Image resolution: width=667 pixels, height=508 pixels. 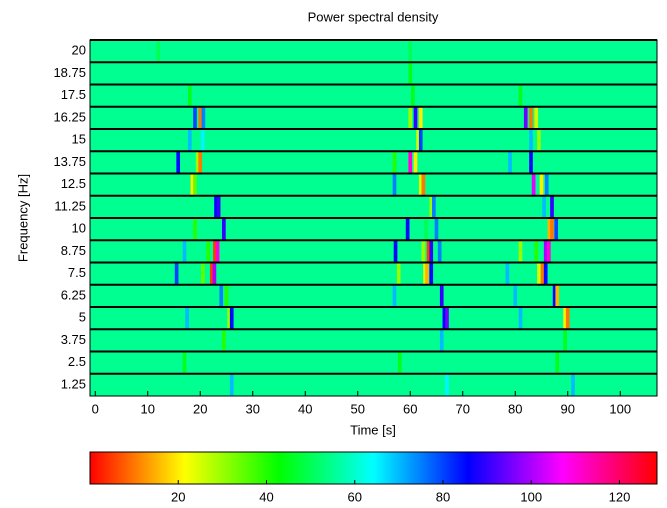 What do you see at coordinates (531, 496) in the screenshot?
I see `colorbar-tick-label: 100` at bounding box center [531, 496].